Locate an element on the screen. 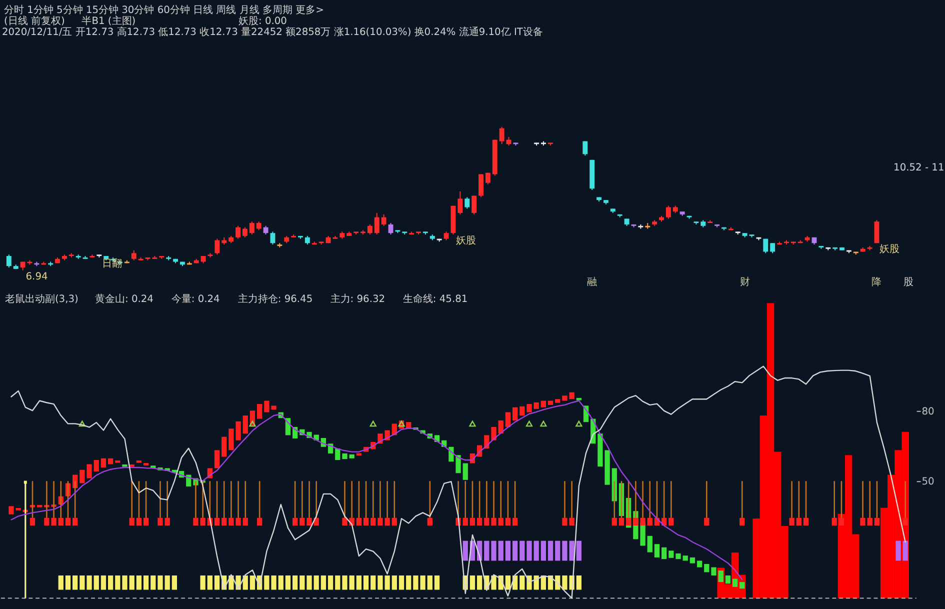 The height and width of the screenshot is (609, 945). y-tick-label: 50 is located at coordinates (928, 482).